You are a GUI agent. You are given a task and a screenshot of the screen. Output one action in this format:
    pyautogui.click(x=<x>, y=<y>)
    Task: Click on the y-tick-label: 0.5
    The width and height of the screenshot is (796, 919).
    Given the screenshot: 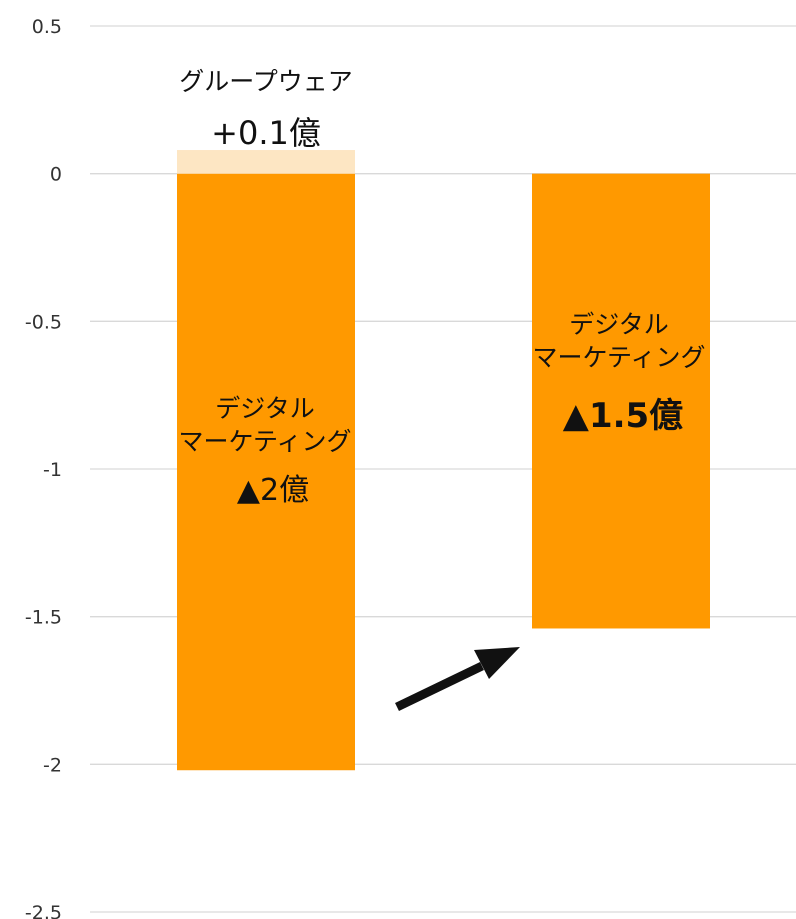 What is the action you would take?
    pyautogui.click(x=47, y=27)
    